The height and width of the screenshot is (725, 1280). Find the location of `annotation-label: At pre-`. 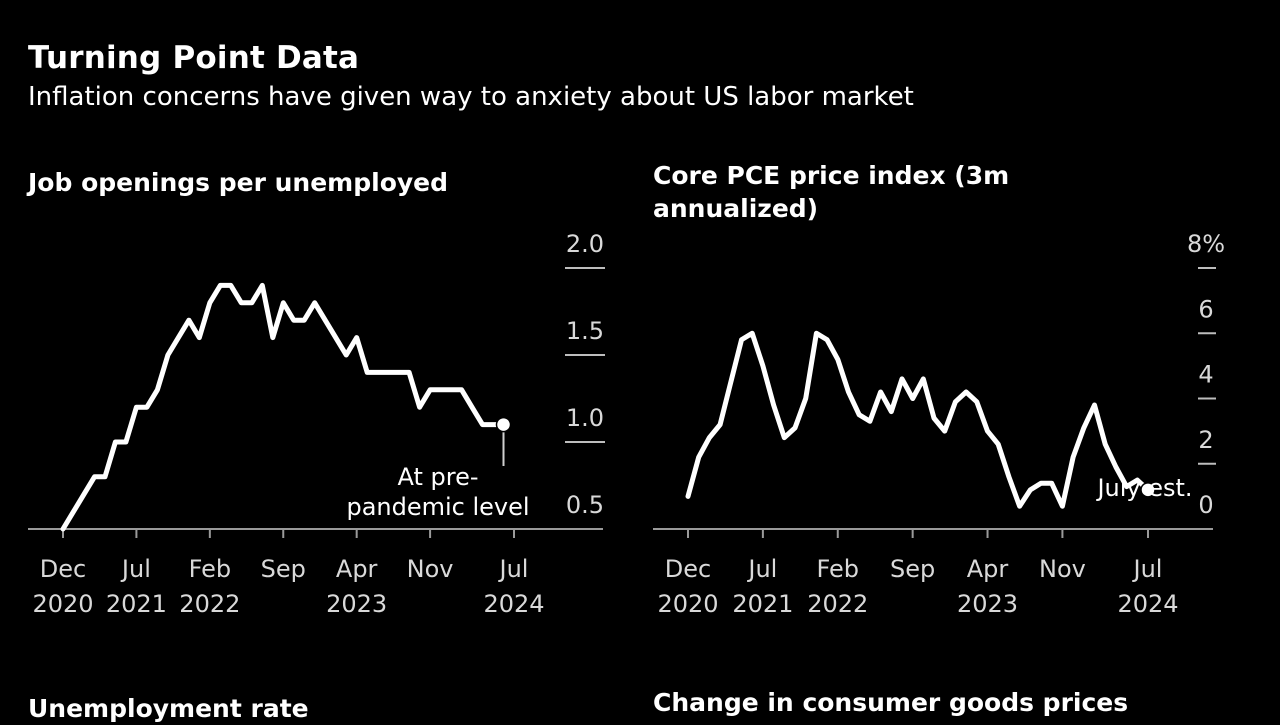

annotation-label: At pre- is located at coordinates (437, 477).